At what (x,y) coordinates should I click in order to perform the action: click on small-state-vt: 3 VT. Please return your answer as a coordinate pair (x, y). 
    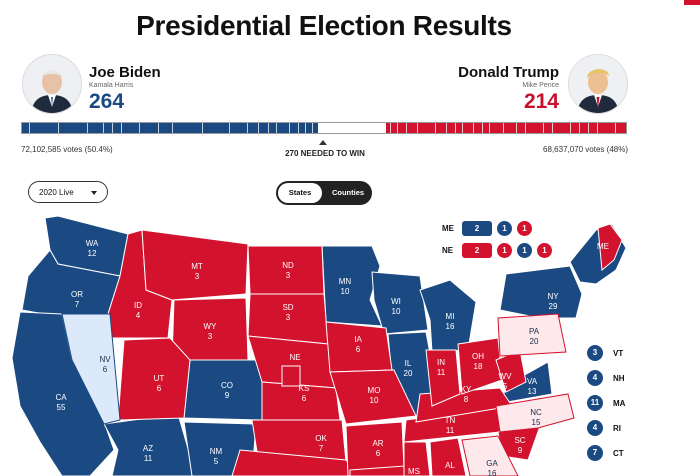
    Looking at the image, I should click on (605, 353).